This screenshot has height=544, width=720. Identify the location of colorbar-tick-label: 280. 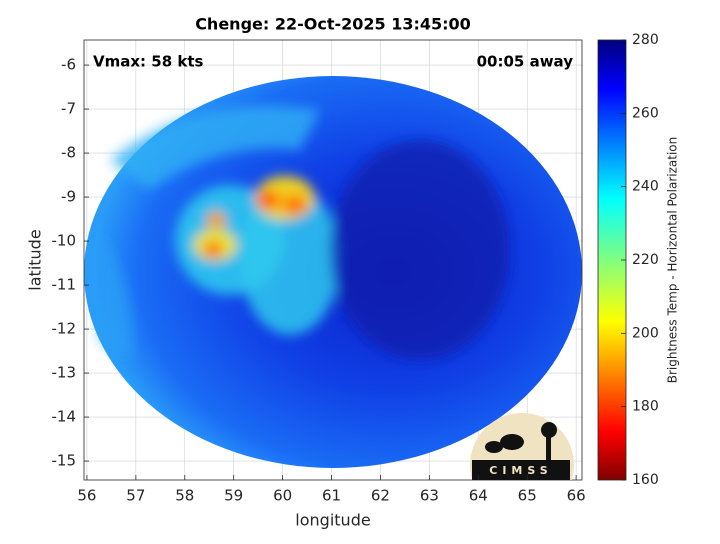
(645, 40).